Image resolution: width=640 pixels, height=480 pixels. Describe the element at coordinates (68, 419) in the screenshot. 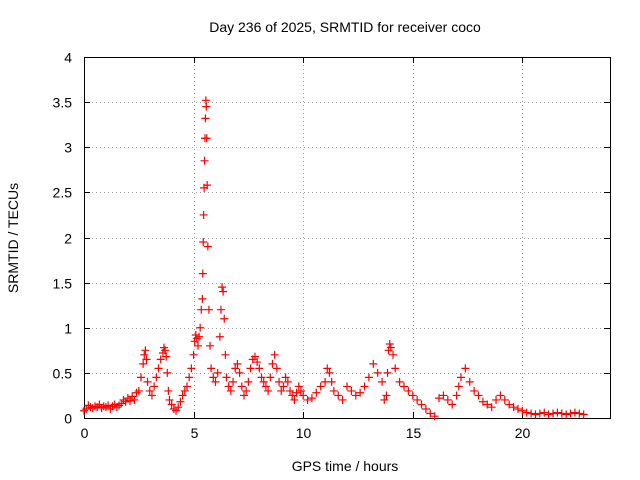

I see `y-tick-label: 0` at that location.